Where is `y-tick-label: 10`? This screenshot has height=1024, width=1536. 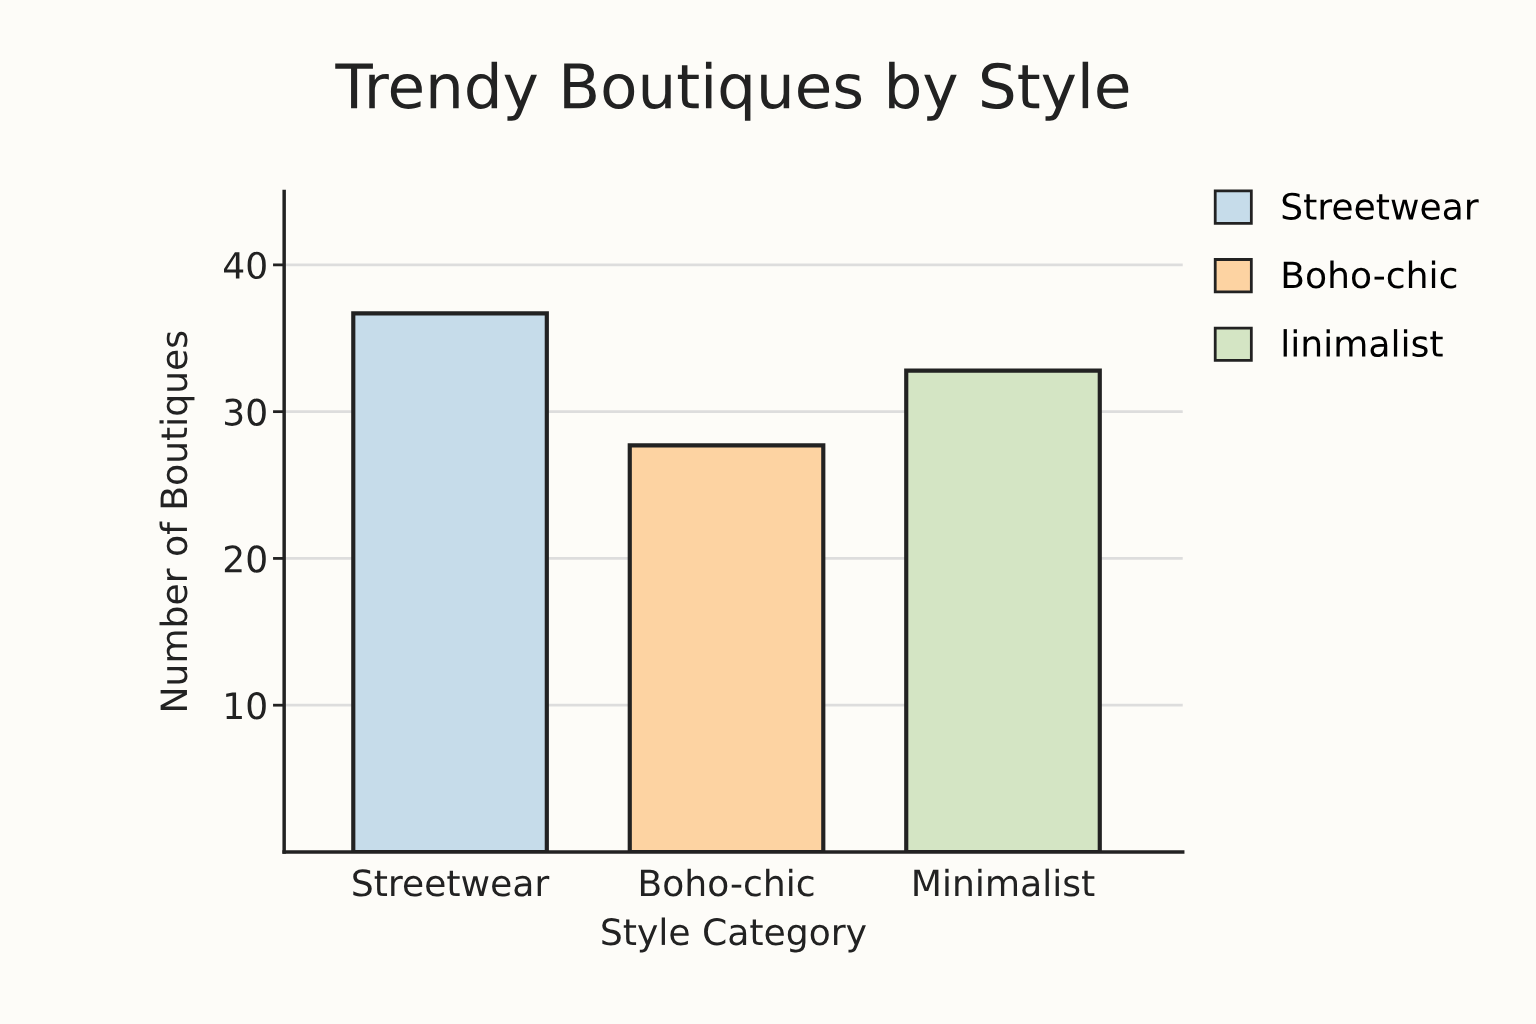
y-tick-label: 10 is located at coordinates (246, 706).